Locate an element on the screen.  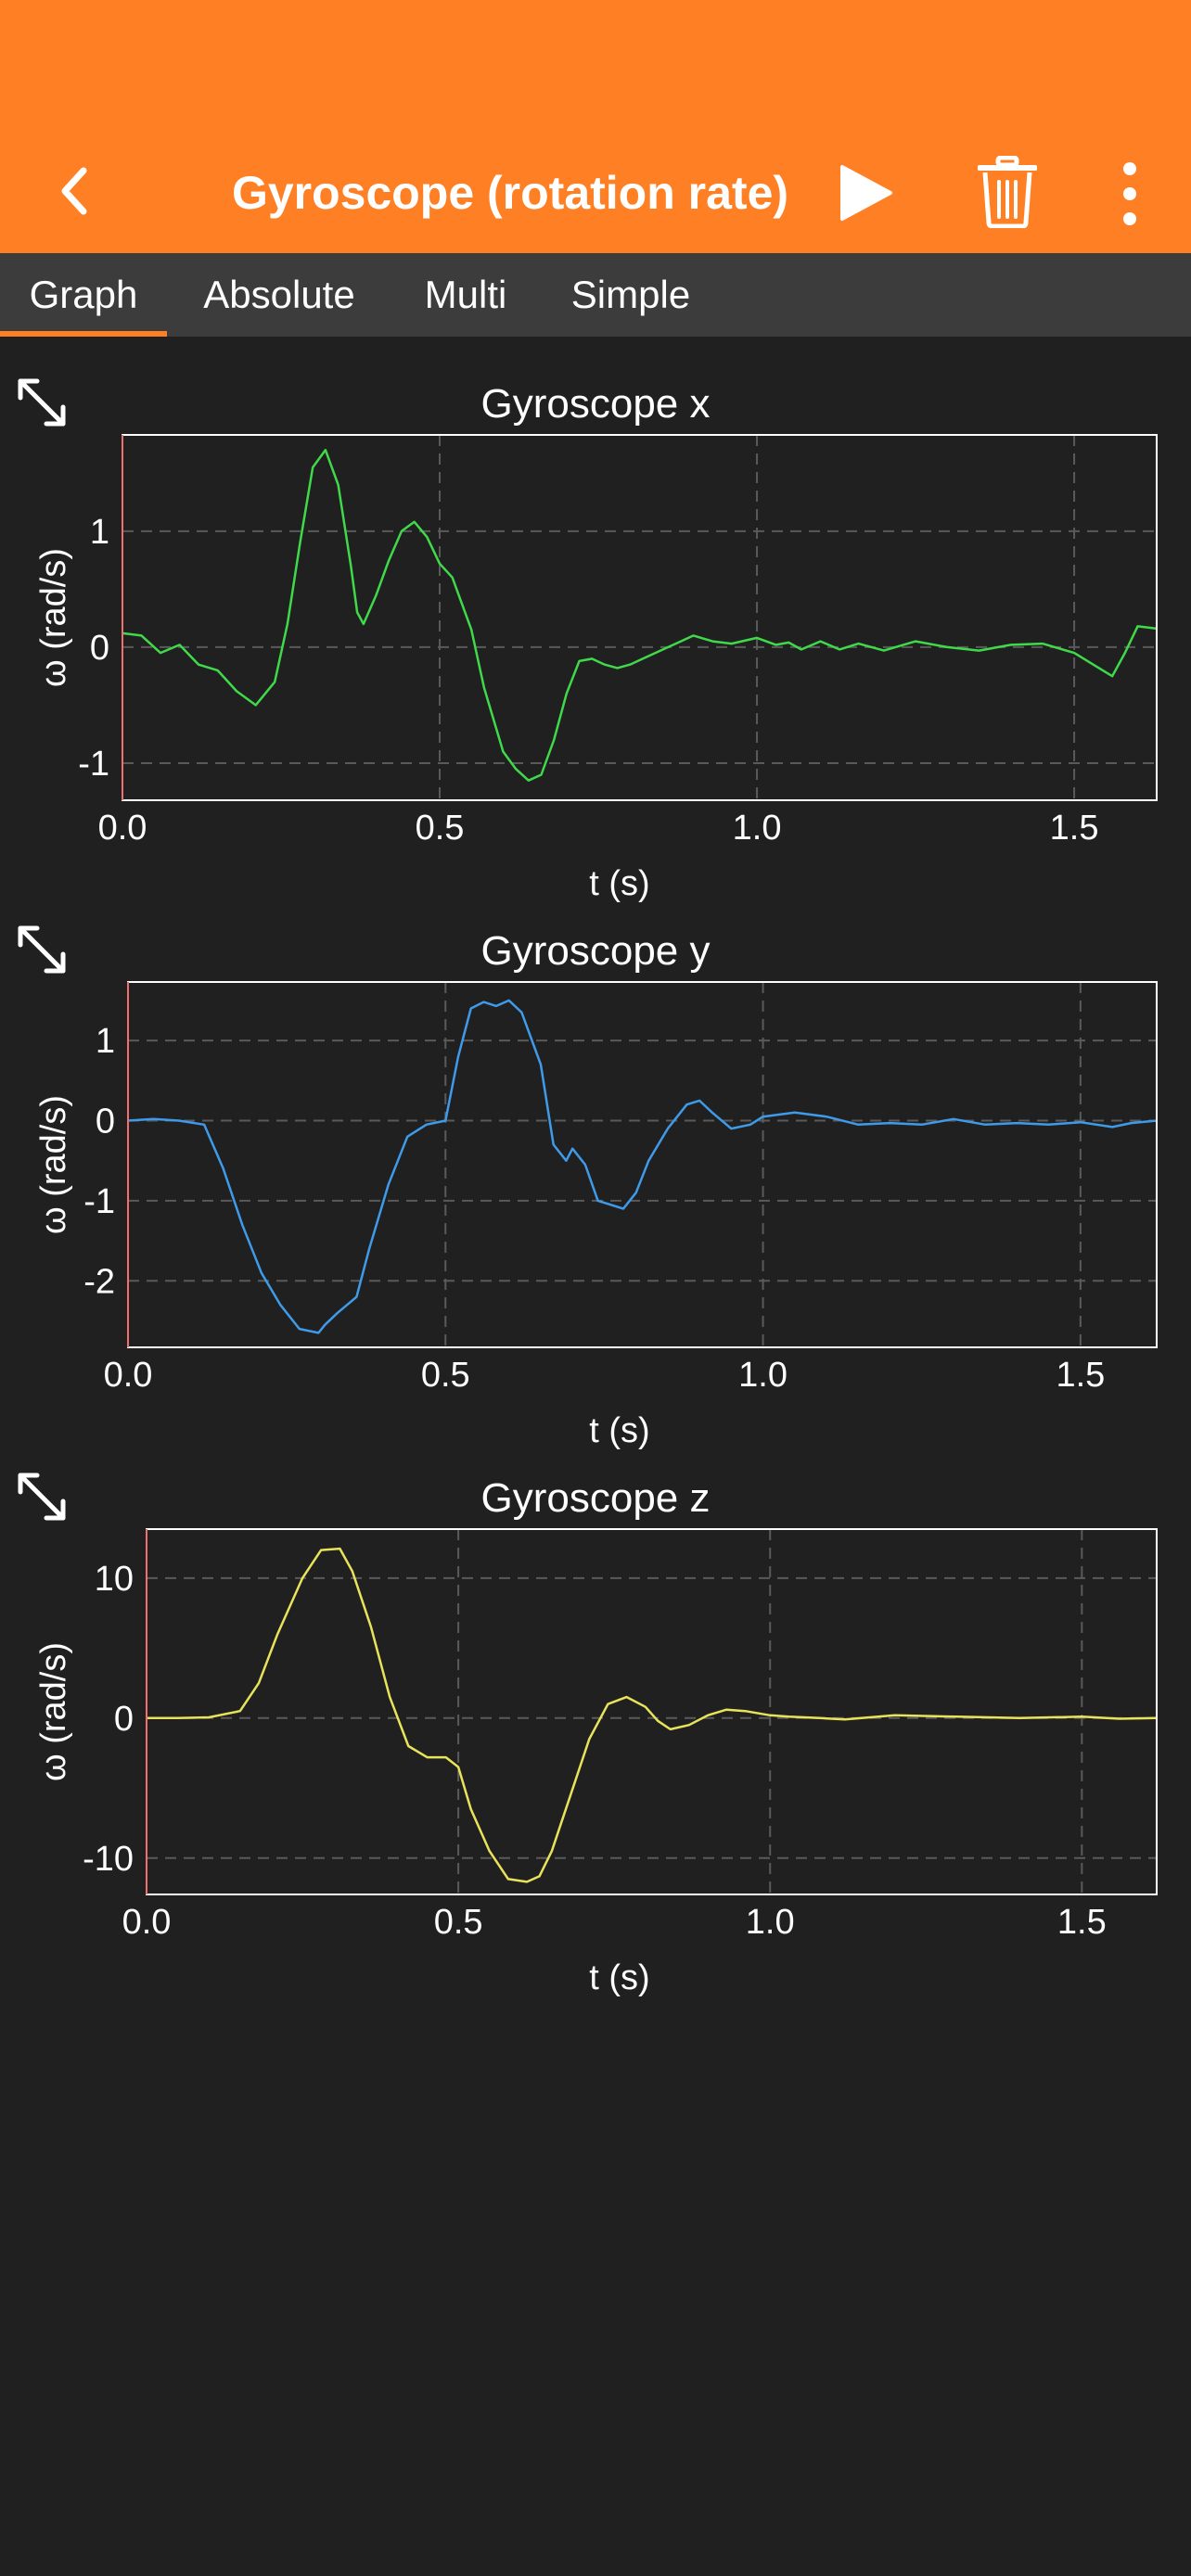
tab-selected-indicator is located at coordinates (83, 334).